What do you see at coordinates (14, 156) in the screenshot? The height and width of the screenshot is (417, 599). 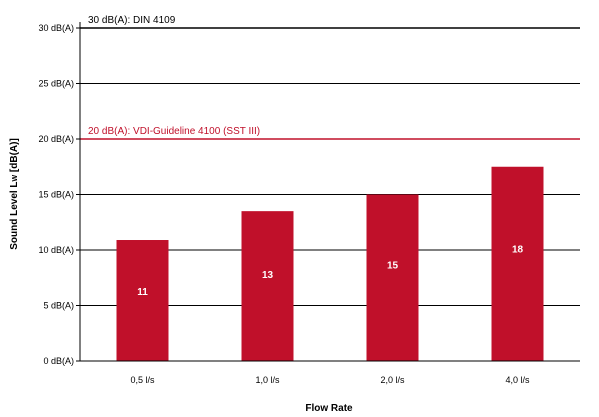 I see `y-axis-title-unit: [dB(A)]` at bounding box center [14, 156].